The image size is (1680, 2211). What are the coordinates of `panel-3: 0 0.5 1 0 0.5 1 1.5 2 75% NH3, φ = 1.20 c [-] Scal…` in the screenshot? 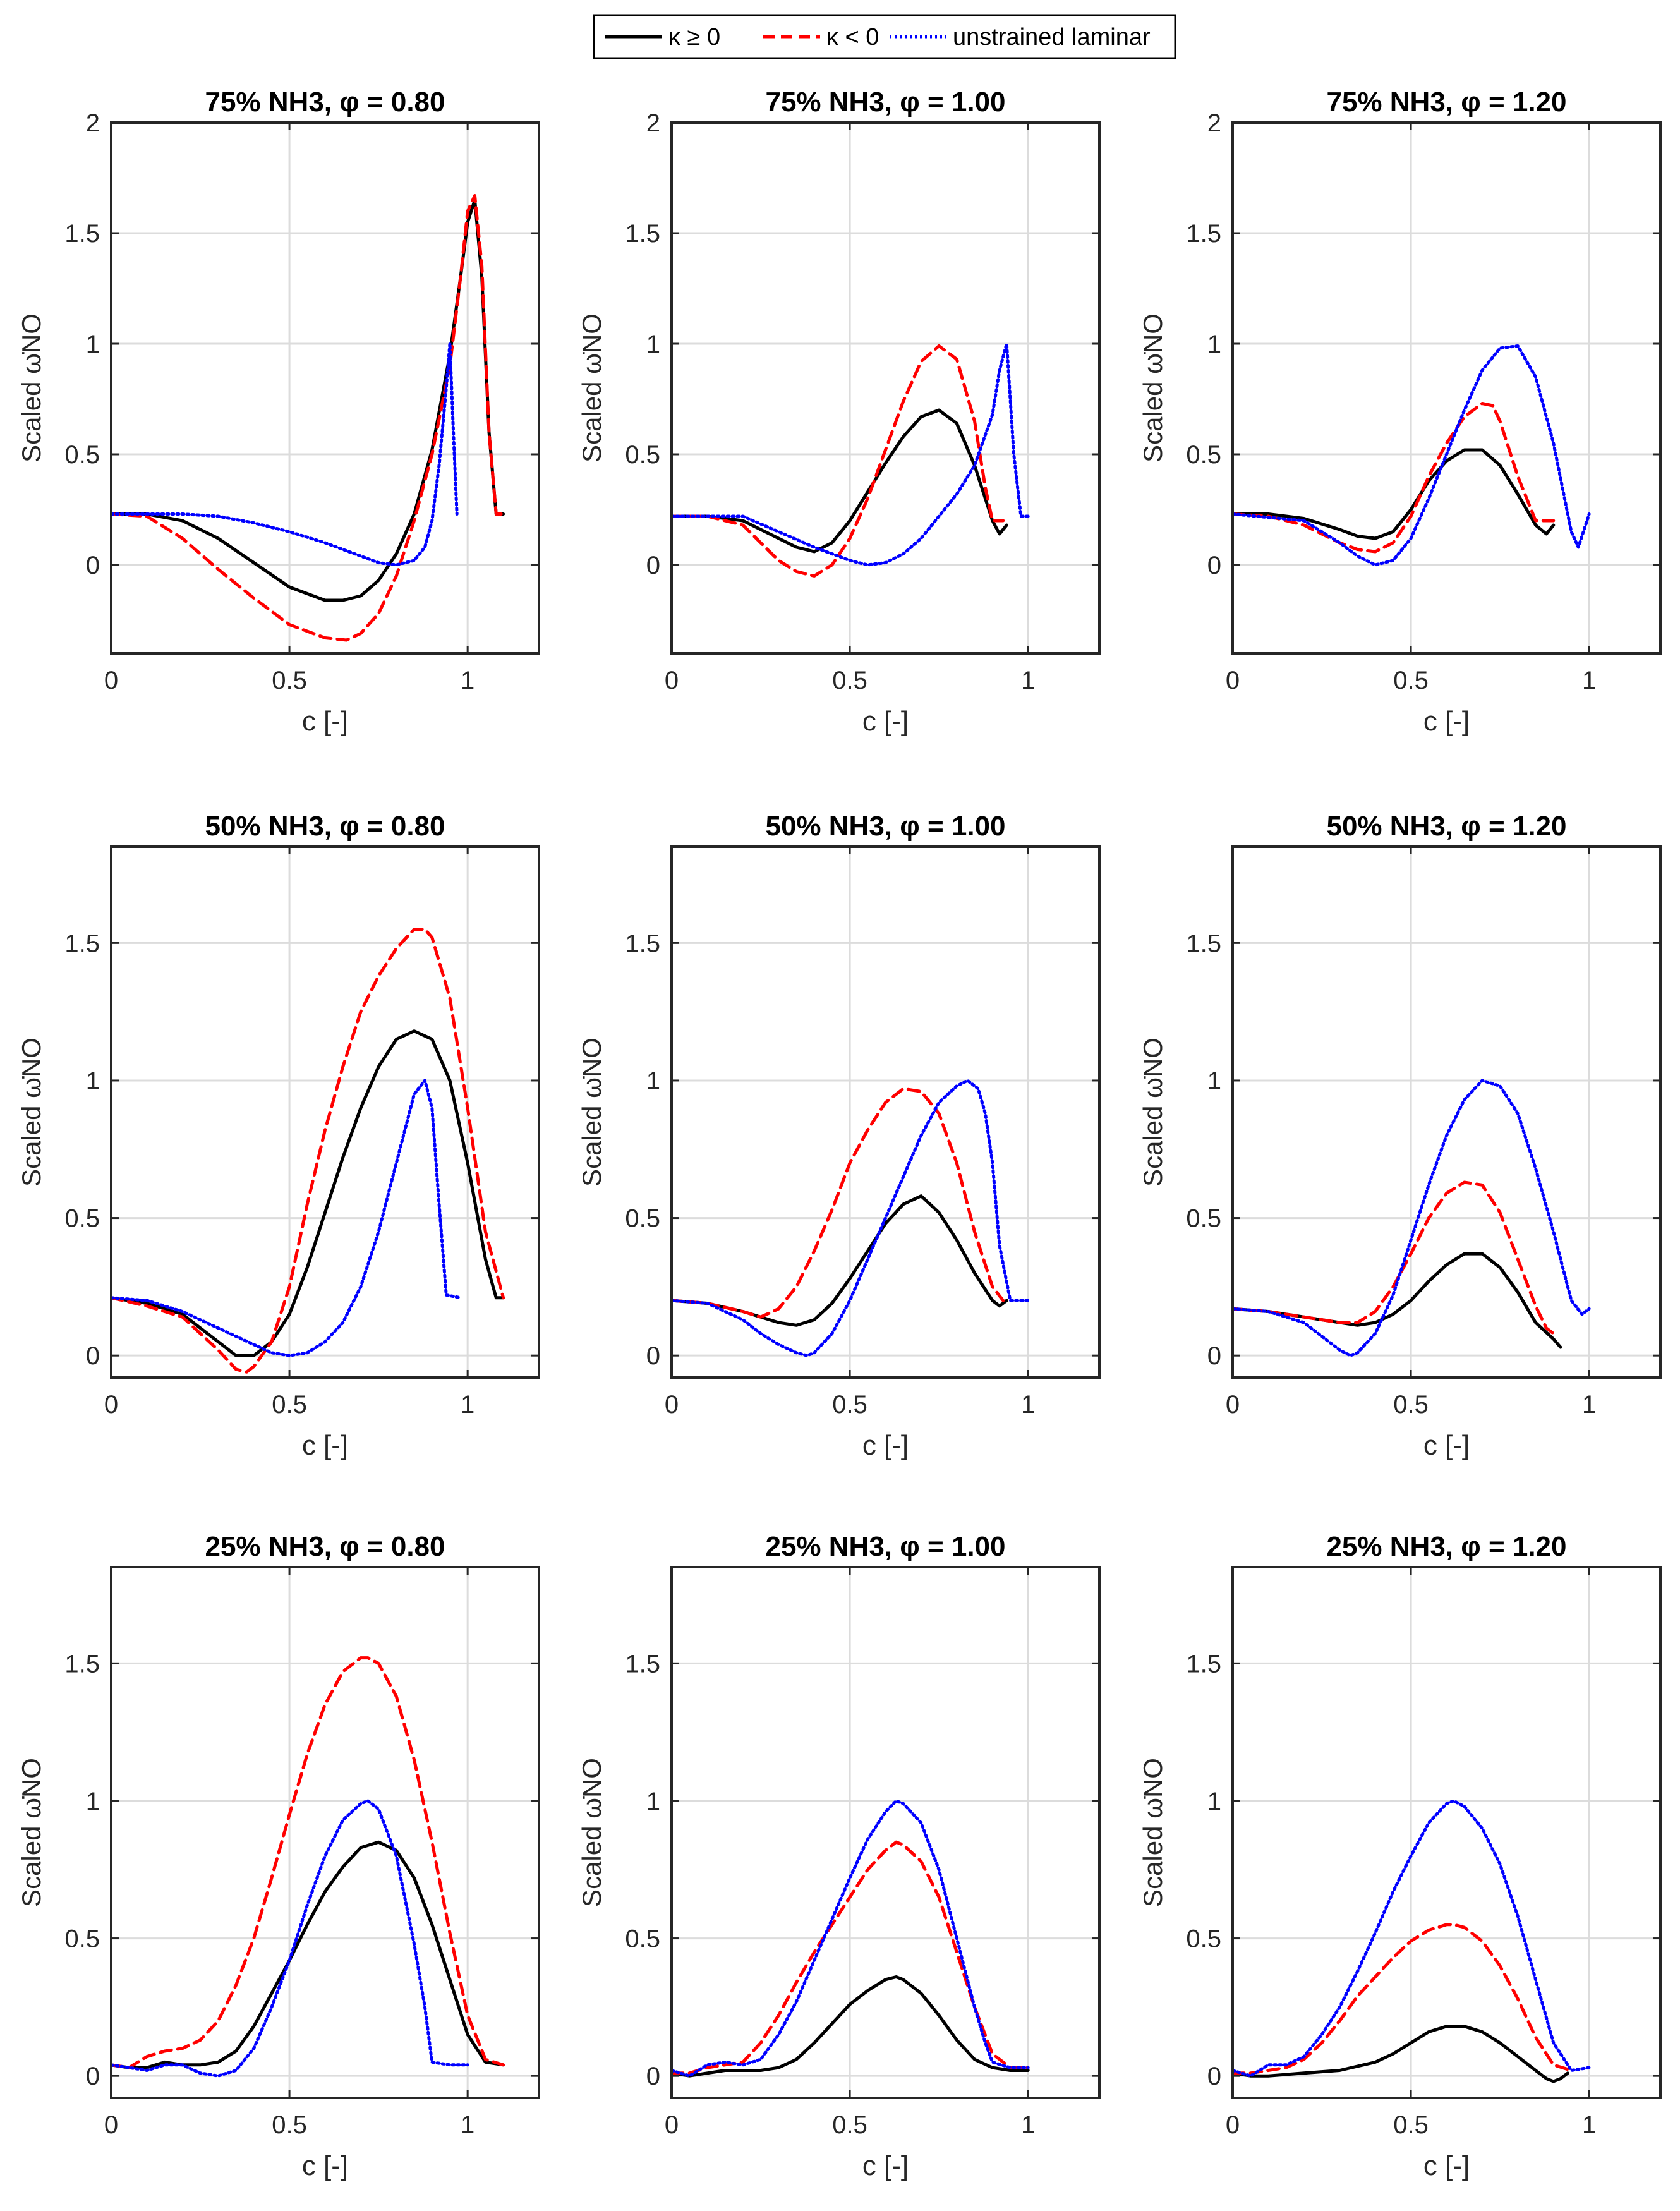 It's located at (1400, 412).